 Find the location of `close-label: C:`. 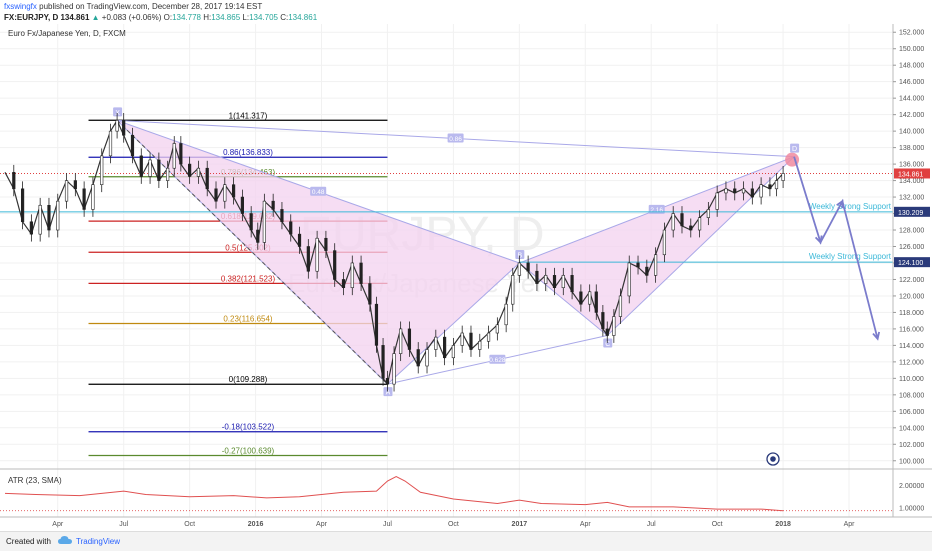

close-label: C: is located at coordinates (284, 17).